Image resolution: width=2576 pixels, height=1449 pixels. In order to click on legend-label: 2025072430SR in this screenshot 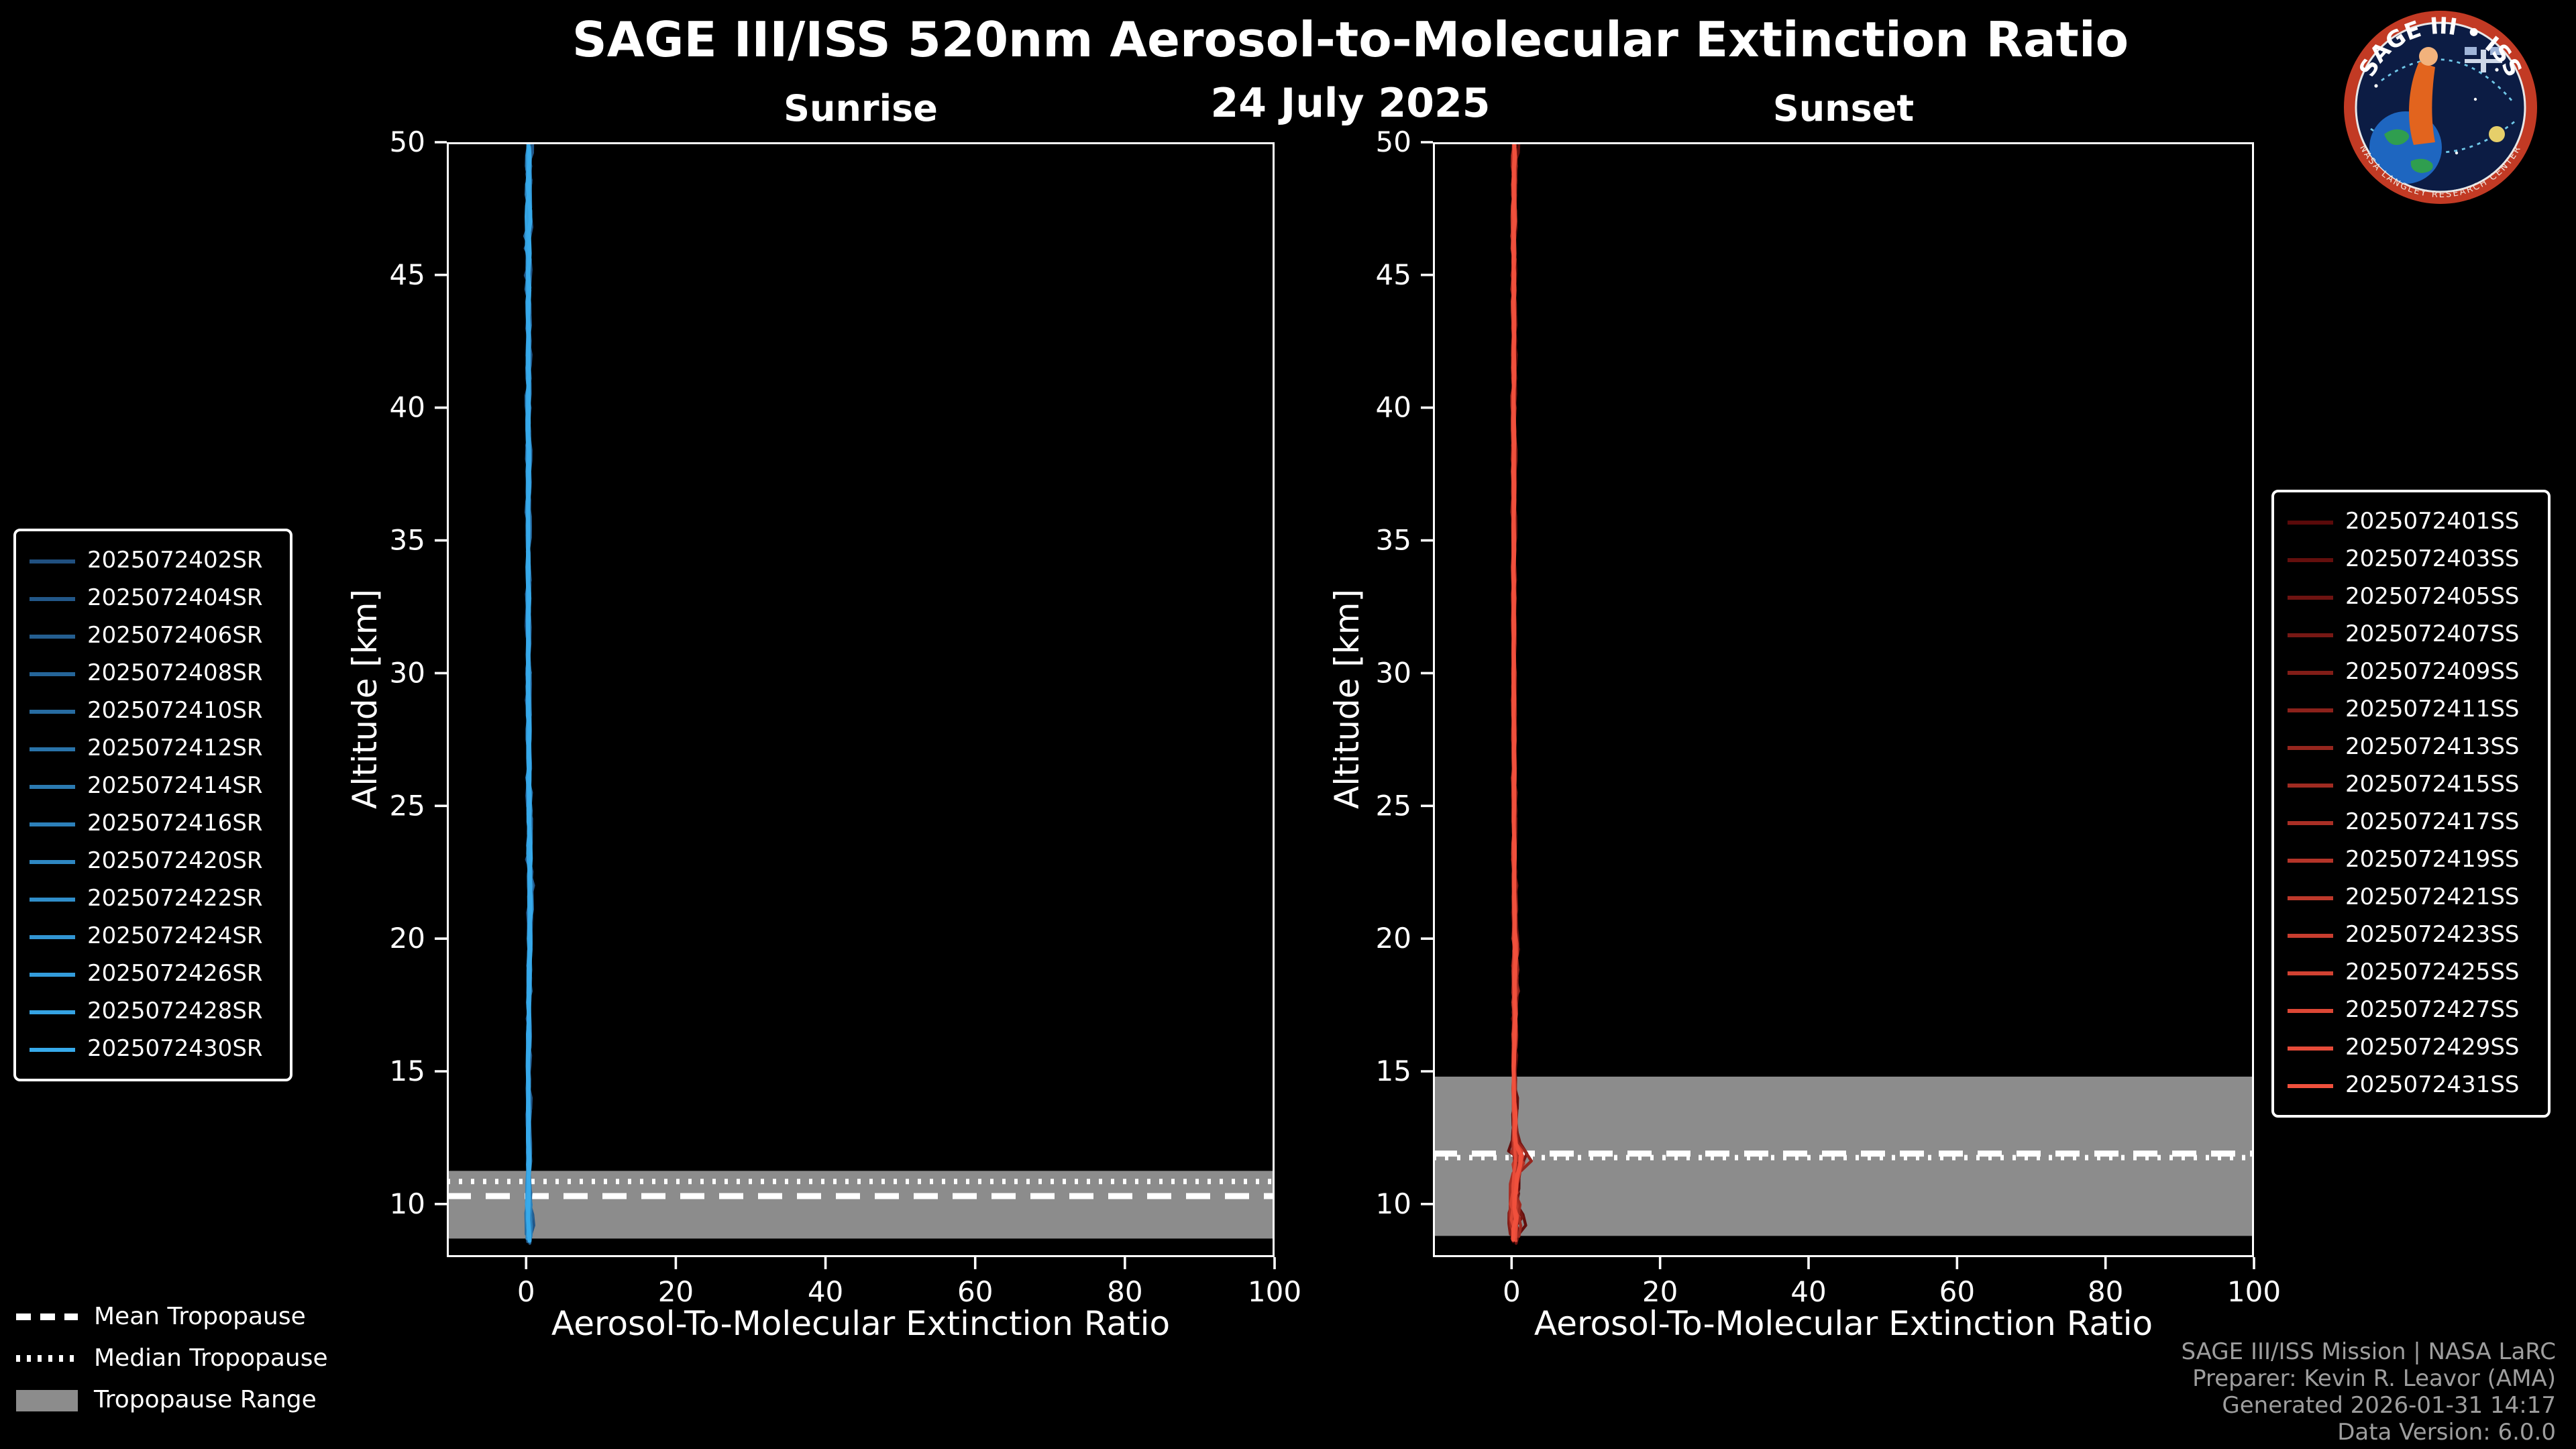, I will do `click(175, 1049)`.